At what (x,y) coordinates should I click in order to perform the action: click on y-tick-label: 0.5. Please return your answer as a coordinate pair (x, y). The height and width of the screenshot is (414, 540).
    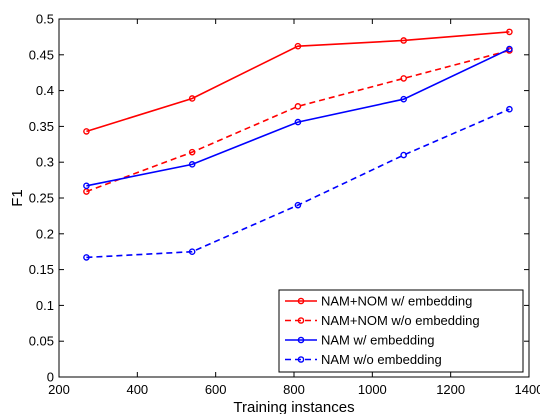
    Looking at the image, I should click on (45, 19).